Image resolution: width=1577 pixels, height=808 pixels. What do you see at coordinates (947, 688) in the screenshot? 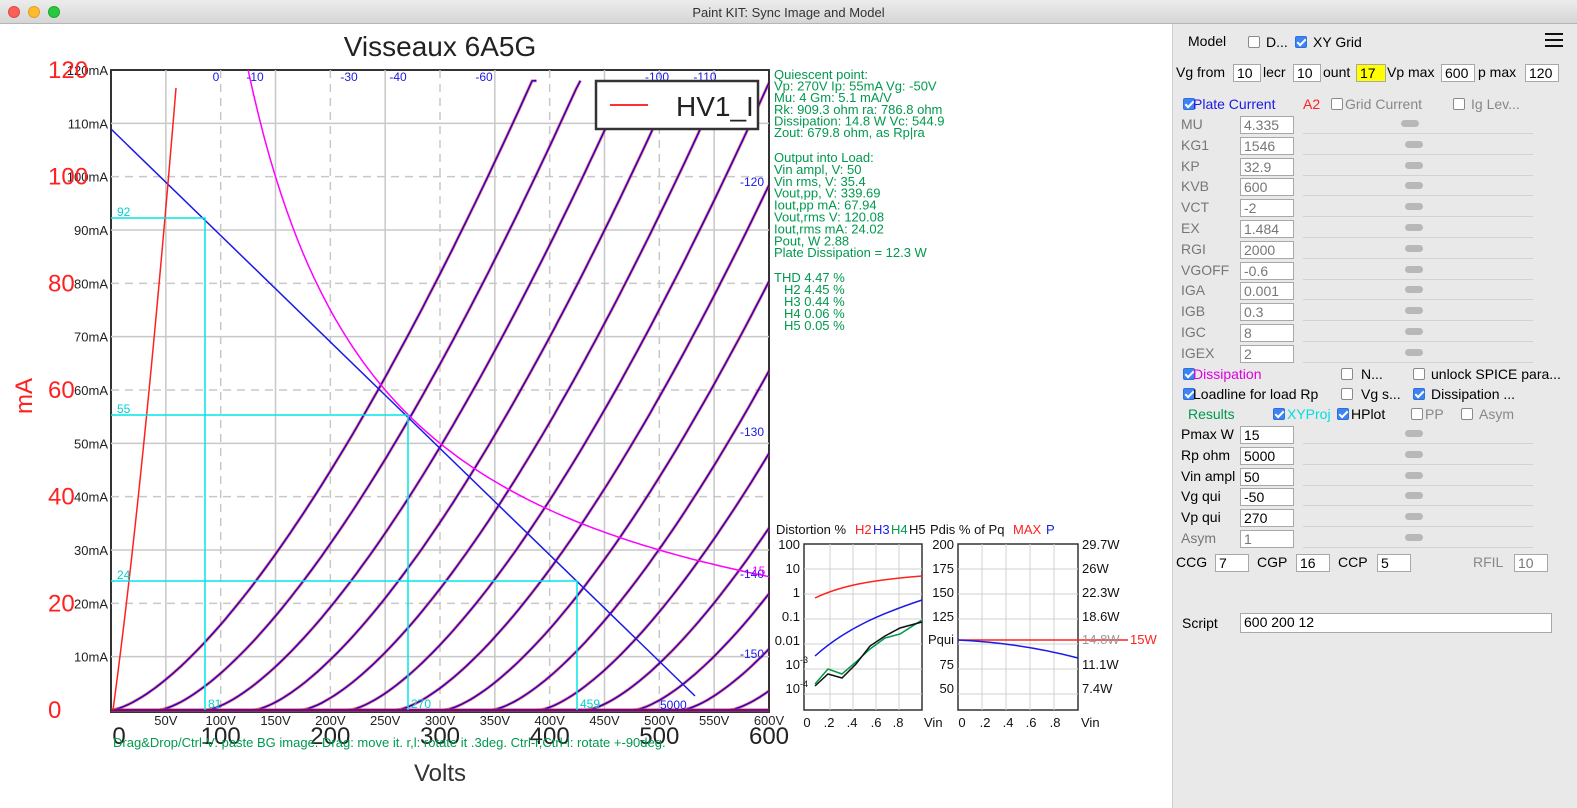
I see `pdis-left-tick: 50` at bounding box center [947, 688].